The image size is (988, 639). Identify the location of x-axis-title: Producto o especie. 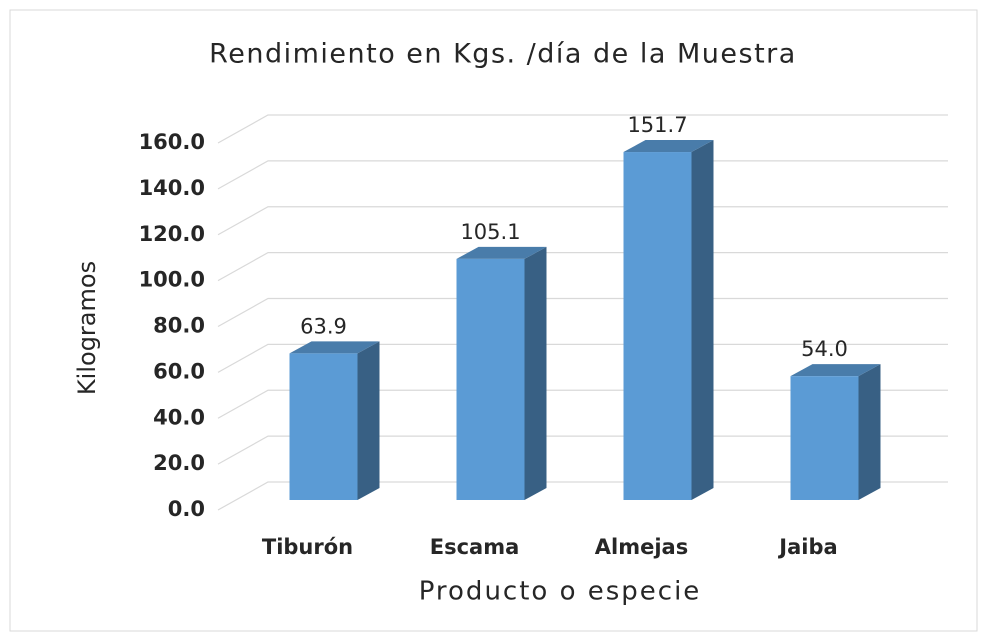
(560, 592).